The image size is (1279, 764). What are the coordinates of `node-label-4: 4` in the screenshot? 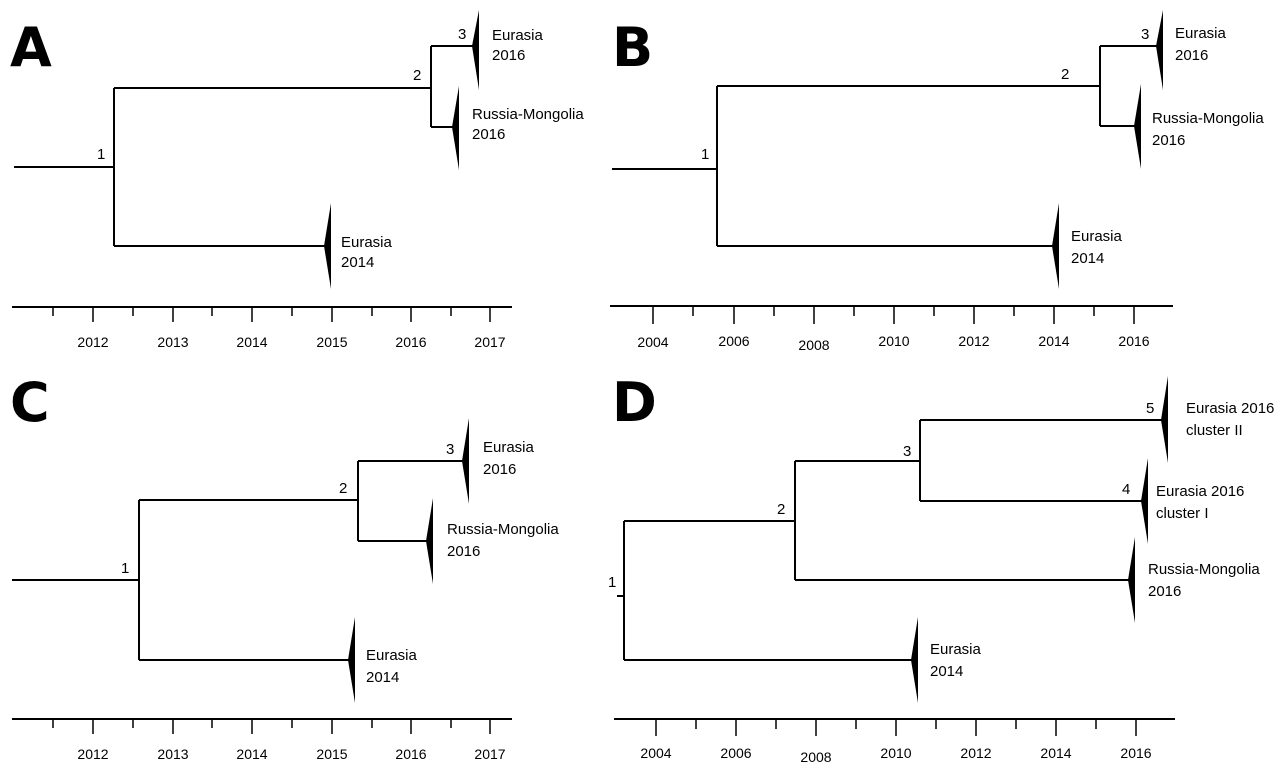 It's located at (1126, 489).